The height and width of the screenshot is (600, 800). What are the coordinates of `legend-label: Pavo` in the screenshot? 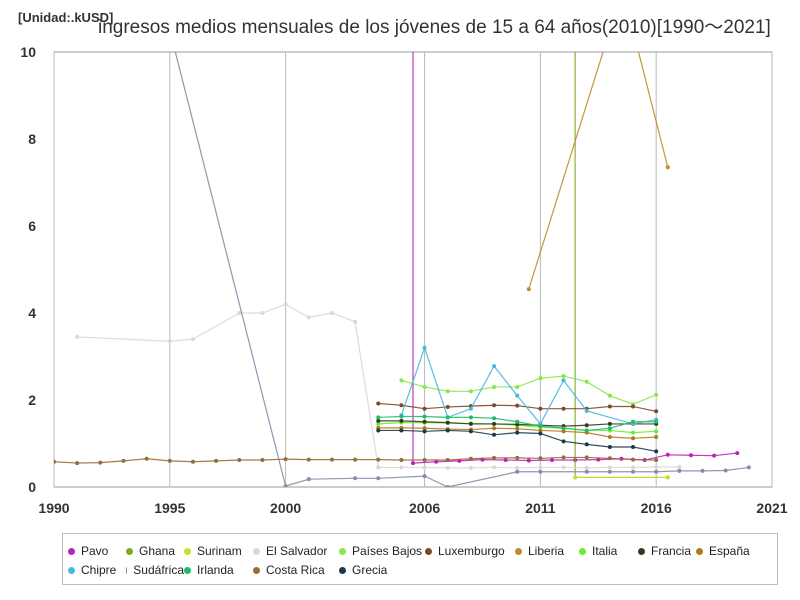 It's located at (95, 551).